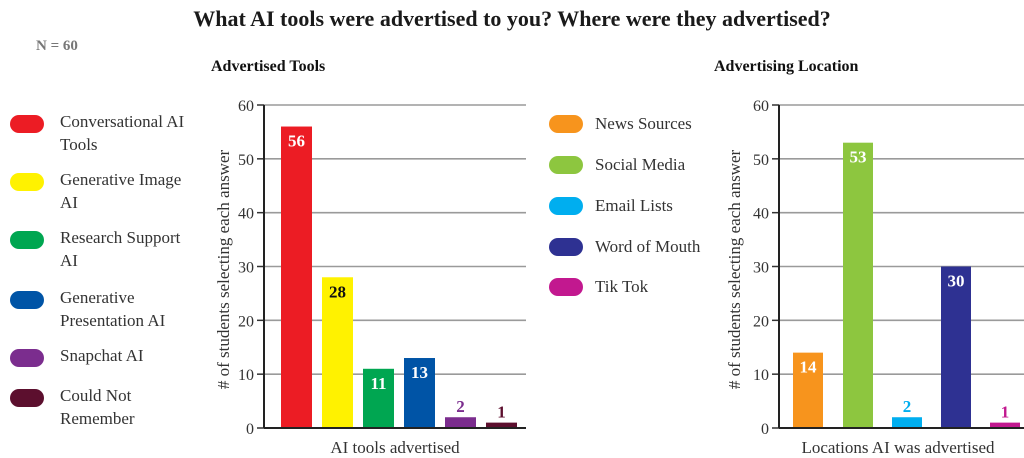  I want to click on data-label: 30, so click(956, 281).